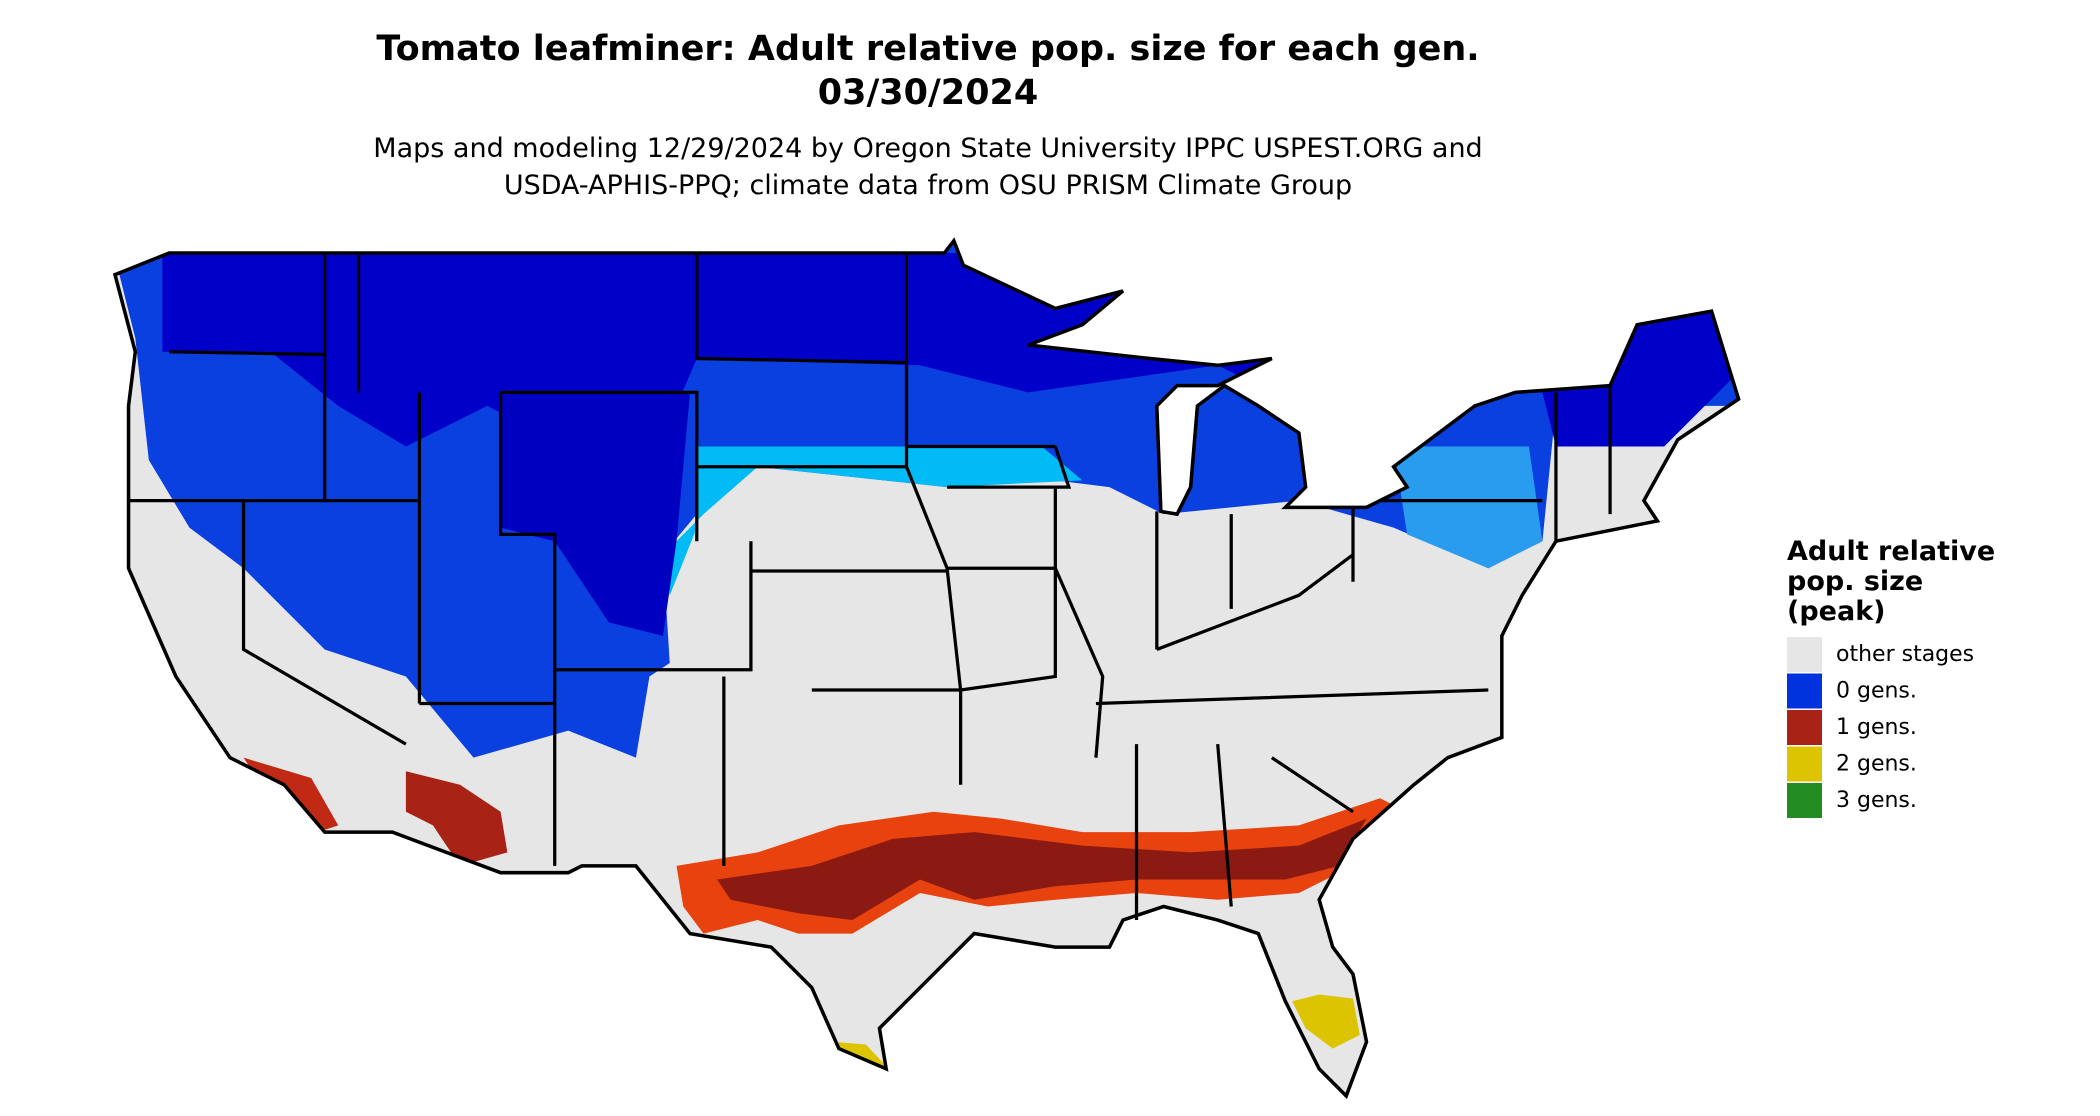  I want to click on legend-title: Adult relative, so click(1891, 551).